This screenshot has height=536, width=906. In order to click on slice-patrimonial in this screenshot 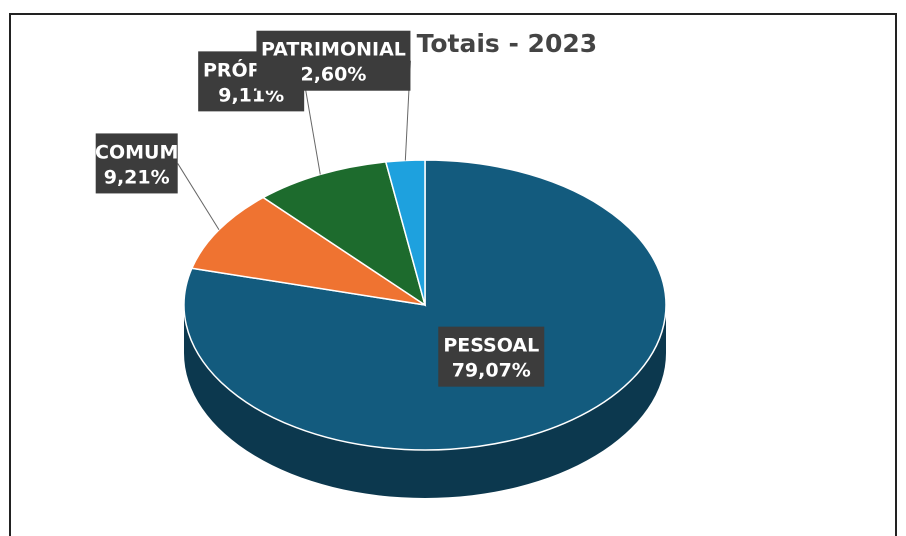, I will do `click(405, 232)`.